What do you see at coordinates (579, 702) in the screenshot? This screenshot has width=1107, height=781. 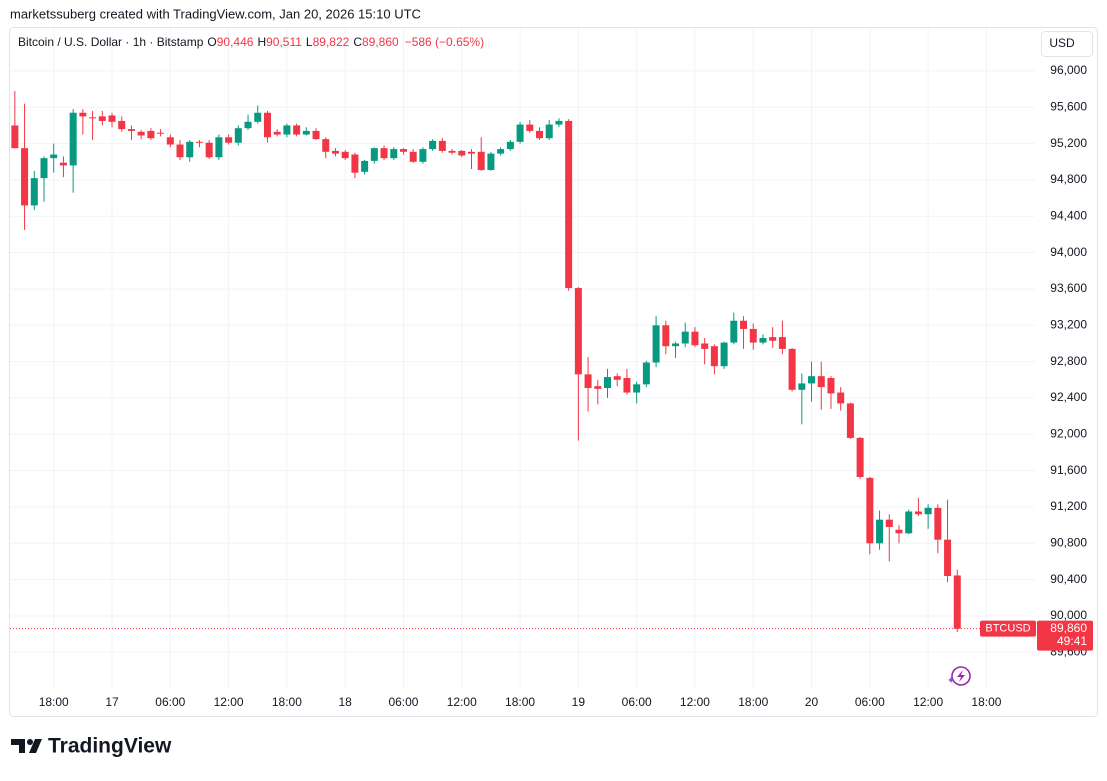 I see `x-tick-label: 19` at bounding box center [579, 702].